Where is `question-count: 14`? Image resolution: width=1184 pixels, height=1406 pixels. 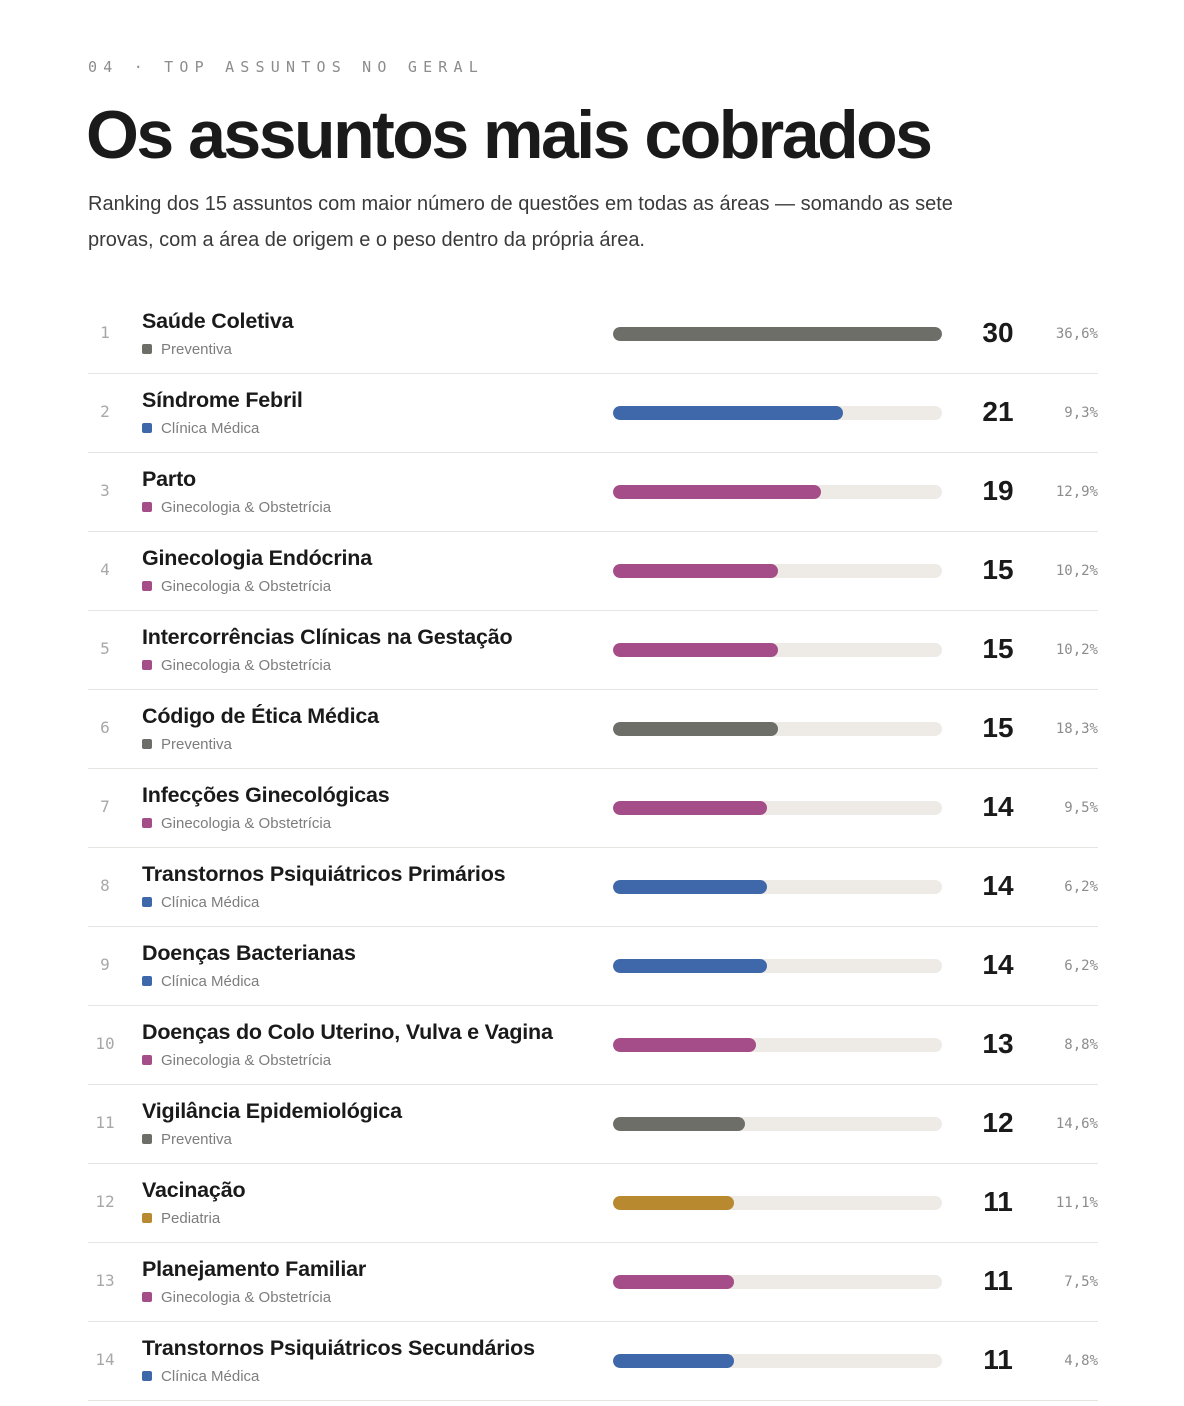 question-count: 14 is located at coordinates (998, 964).